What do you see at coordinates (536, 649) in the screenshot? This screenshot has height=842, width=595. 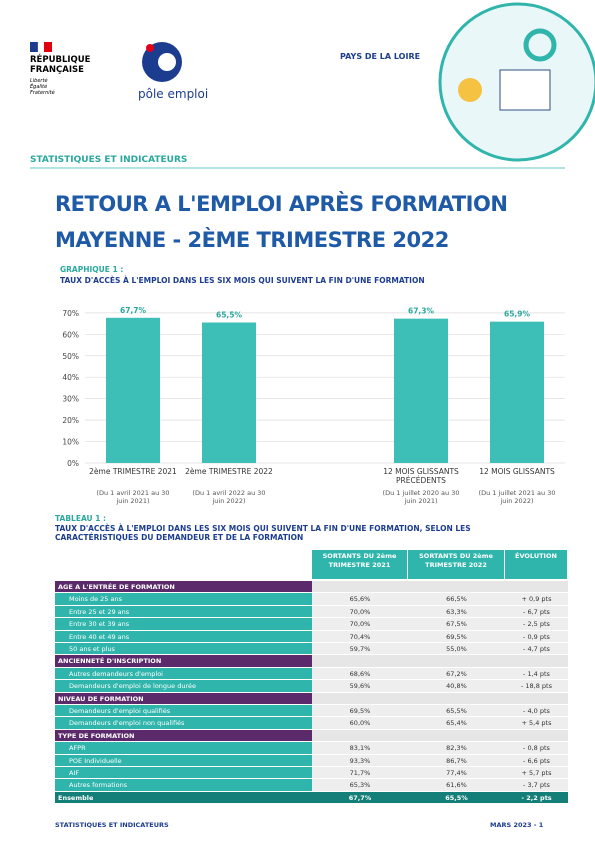 I see `row-value: - 4,7 pts` at bounding box center [536, 649].